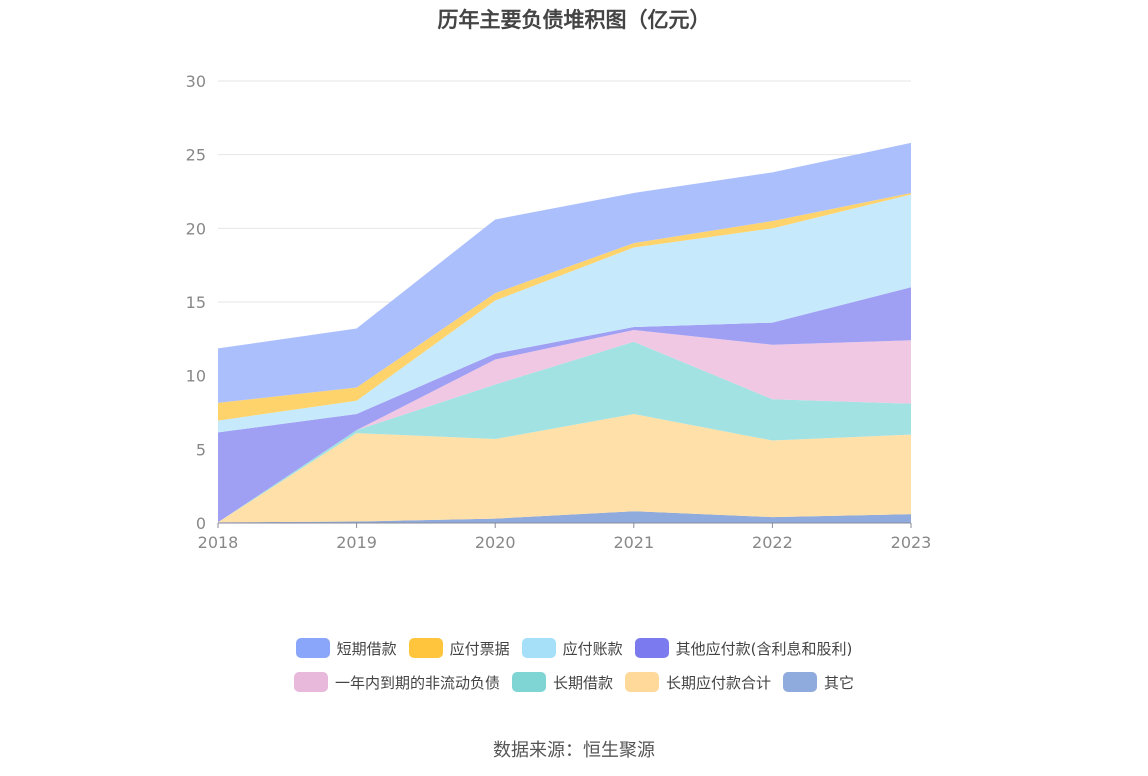  I want to click on legend-item: 长期借款, so click(562, 682).